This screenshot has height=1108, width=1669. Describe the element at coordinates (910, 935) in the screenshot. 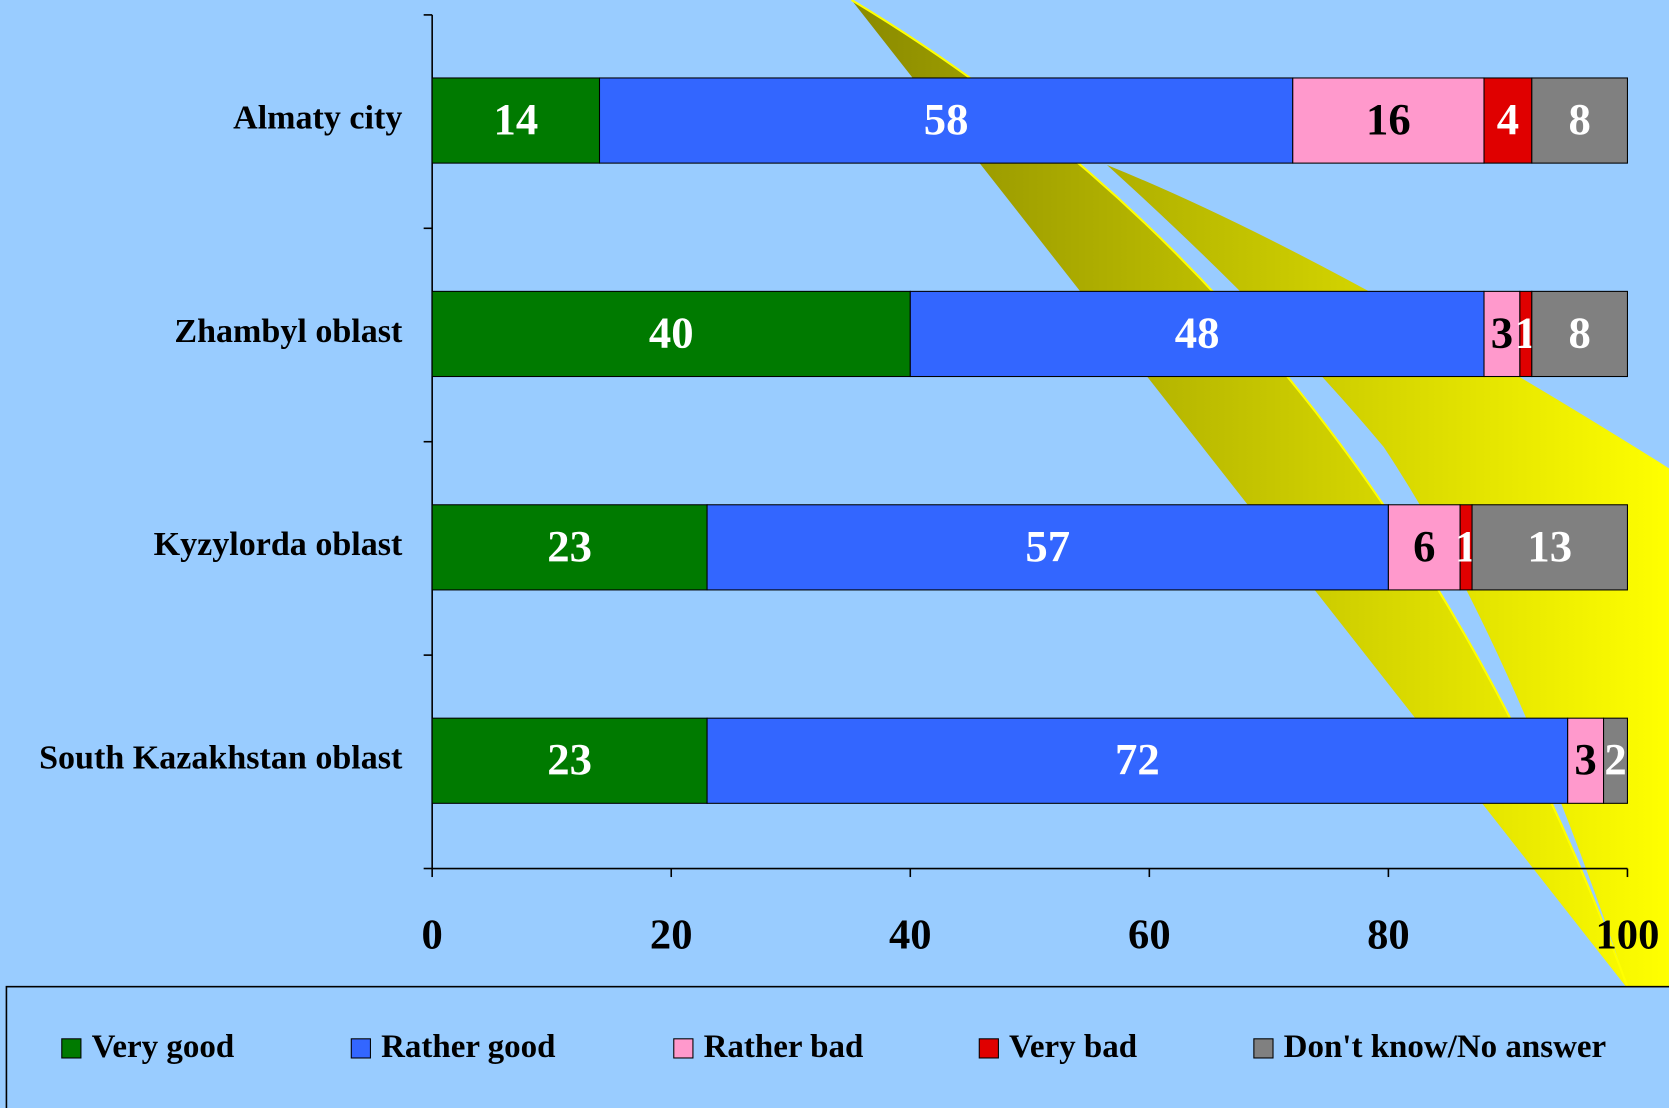

I see `x-tick-label: 40` at that location.